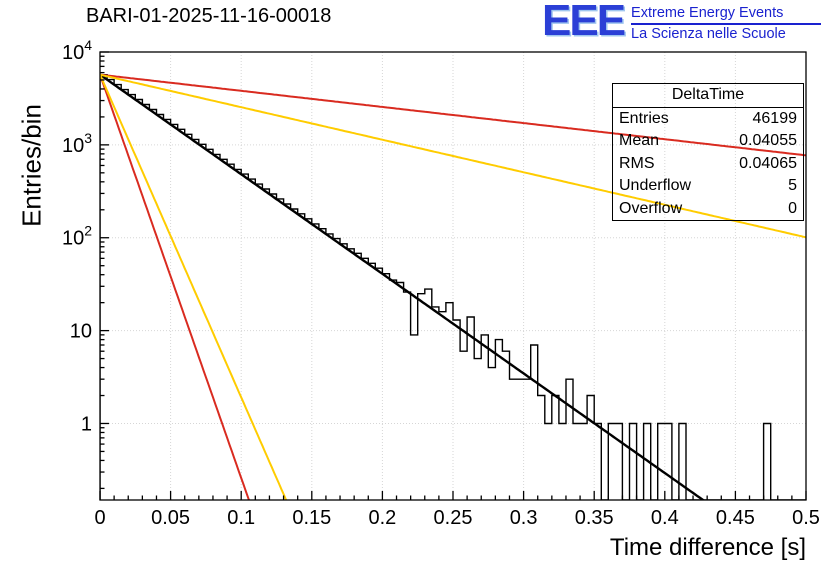  Describe the element at coordinates (708, 164) in the screenshot. I see `stats-row-rms: RMS 0.04065` at that location.